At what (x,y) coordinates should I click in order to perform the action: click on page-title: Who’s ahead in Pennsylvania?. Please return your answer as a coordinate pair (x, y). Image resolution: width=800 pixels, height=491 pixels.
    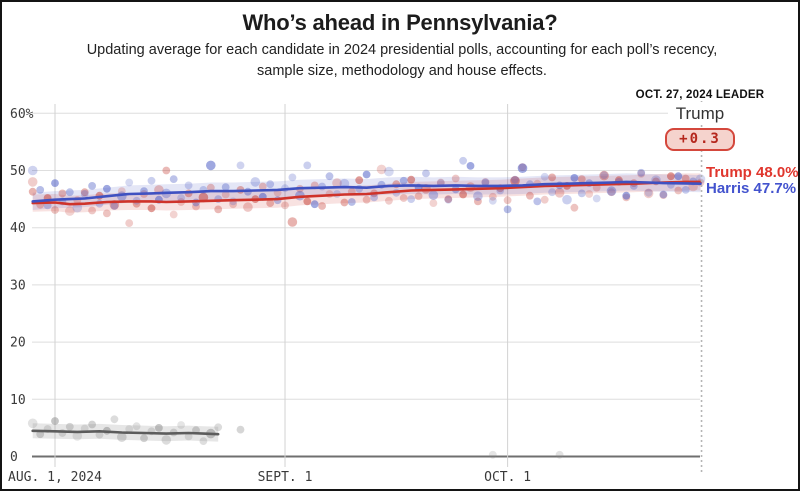
    Looking at the image, I should click on (400, 22).